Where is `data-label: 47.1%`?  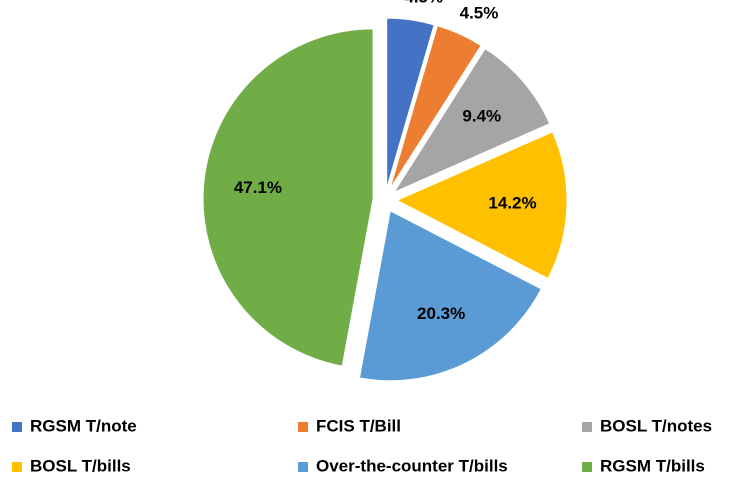 data-label: 47.1% is located at coordinates (258, 187).